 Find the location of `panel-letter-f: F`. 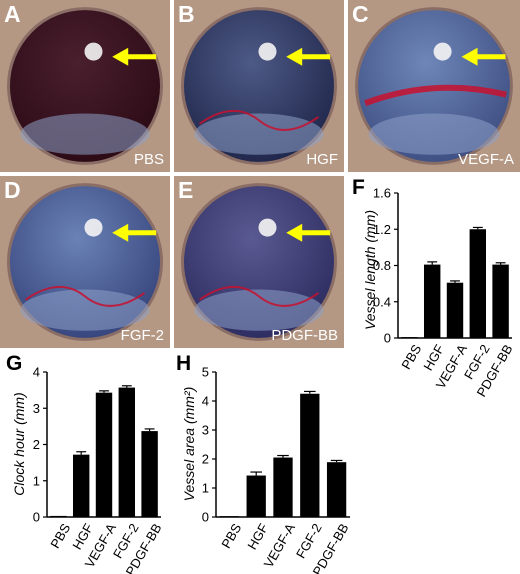

panel-letter-f: F is located at coordinates (358, 187).